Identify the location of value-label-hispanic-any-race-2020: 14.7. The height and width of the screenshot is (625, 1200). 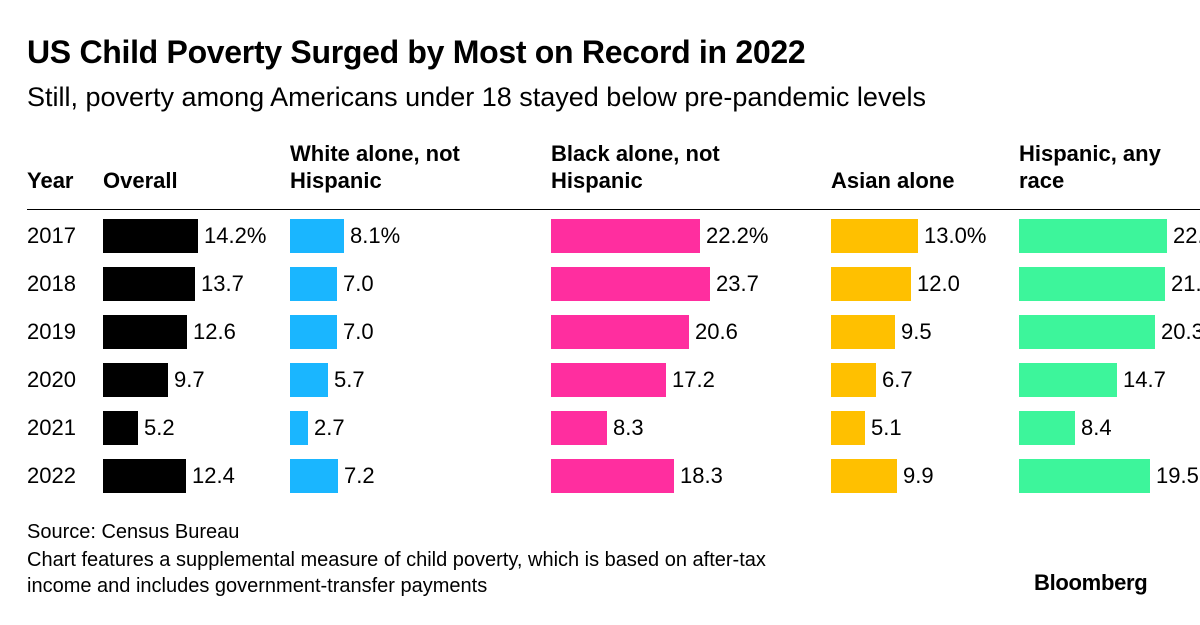
(1144, 379).